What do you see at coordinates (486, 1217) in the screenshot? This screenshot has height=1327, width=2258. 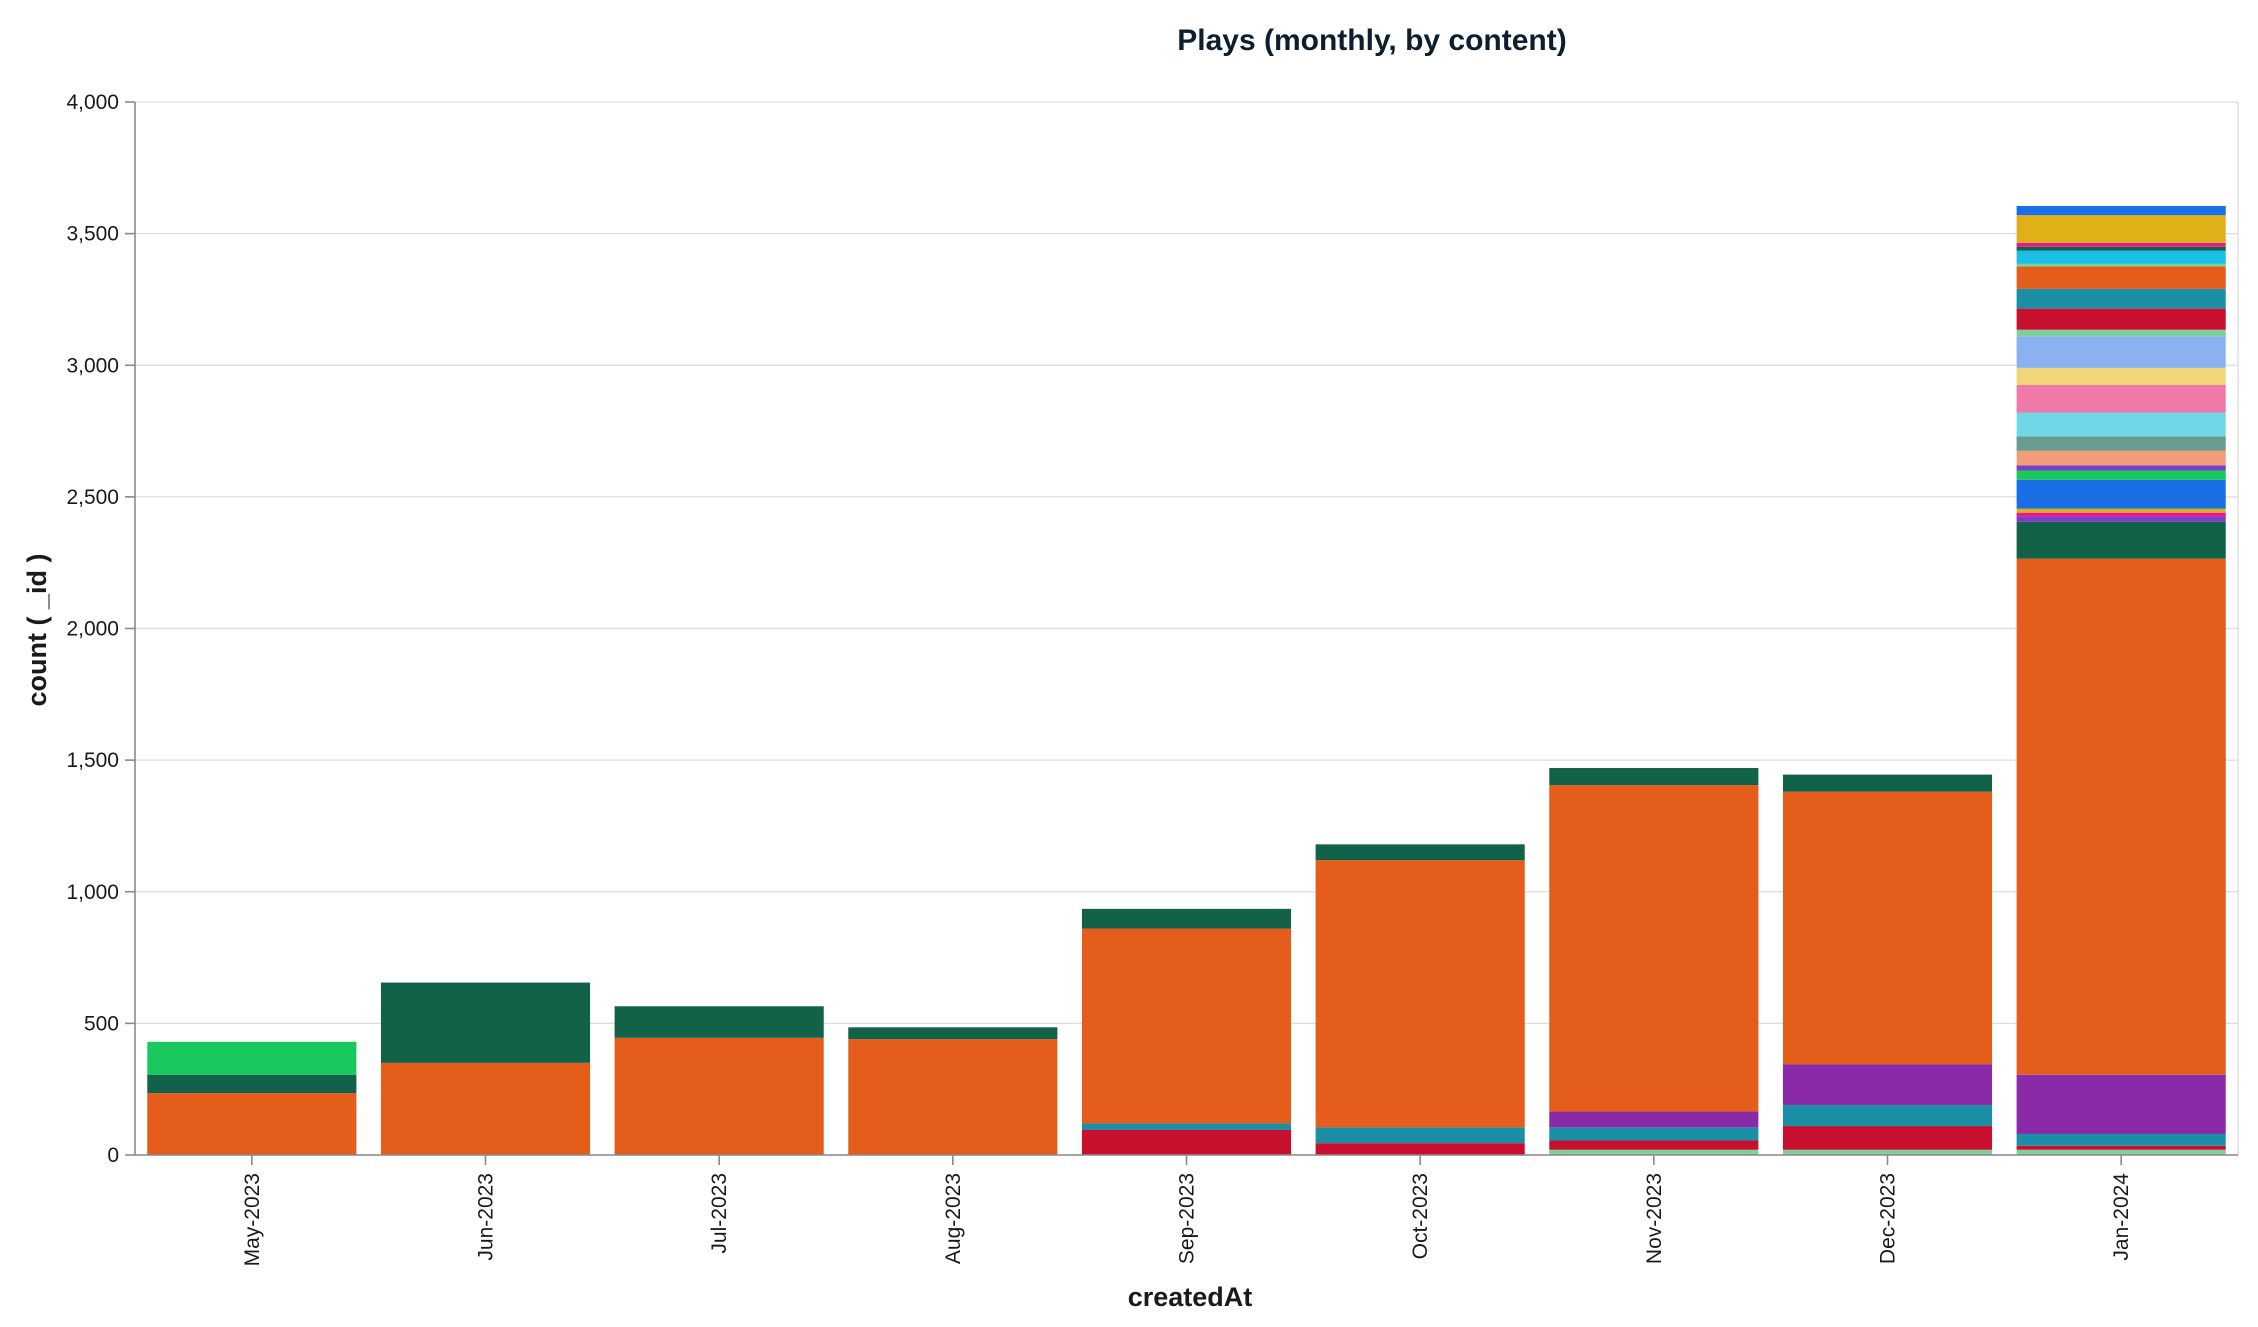 I see `x-tick-label: Jun-2023` at bounding box center [486, 1217].